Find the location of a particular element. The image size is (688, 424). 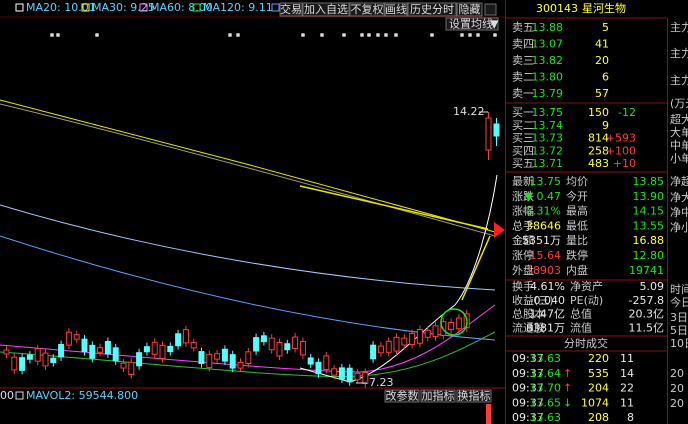

side-label: 净中 is located at coordinates (679, 212).